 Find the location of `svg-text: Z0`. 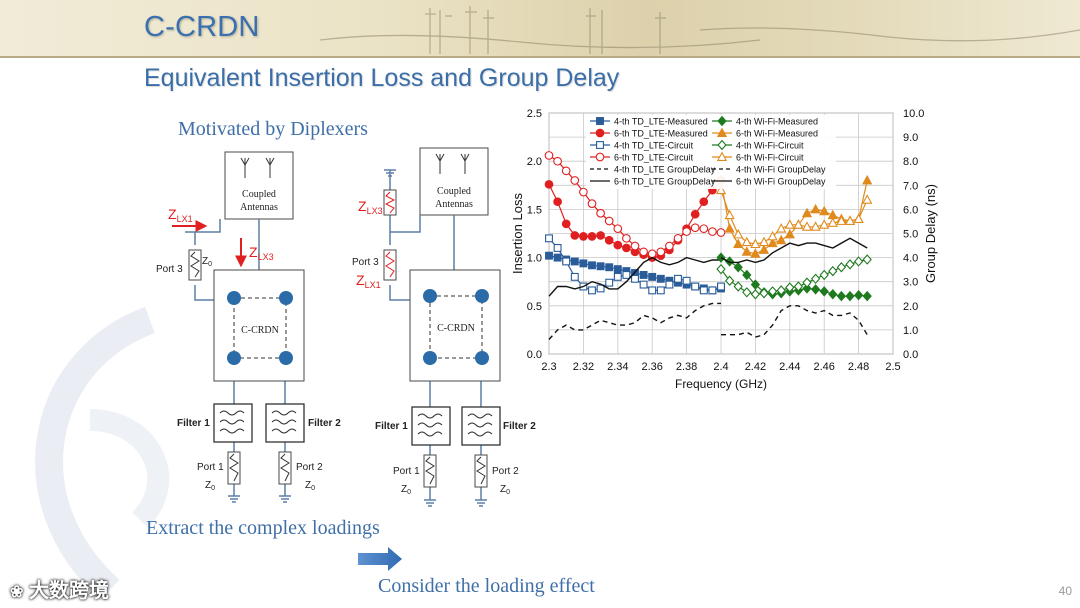

svg-text: Z0 is located at coordinates (406, 490).